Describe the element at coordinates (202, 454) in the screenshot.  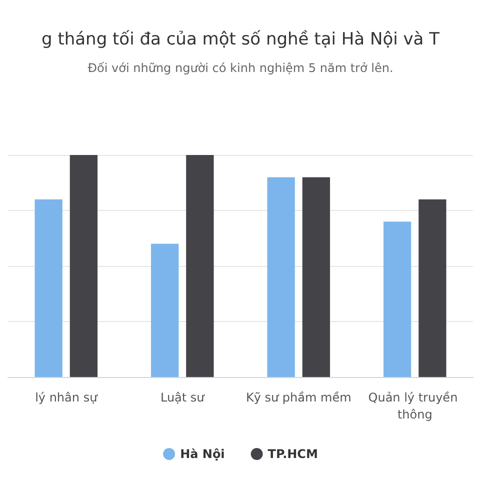
I see `legend-label: Hà Nội` at that location.